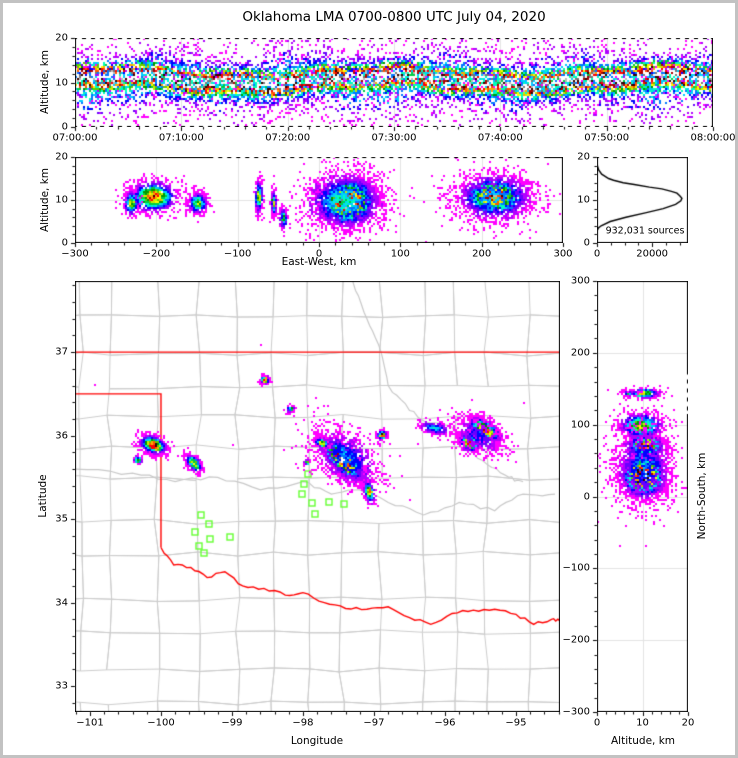 The height and width of the screenshot is (758, 738). Describe the element at coordinates (45, 200) in the screenshot. I see `ew-panel-ylabel: Altitude, km` at that location.